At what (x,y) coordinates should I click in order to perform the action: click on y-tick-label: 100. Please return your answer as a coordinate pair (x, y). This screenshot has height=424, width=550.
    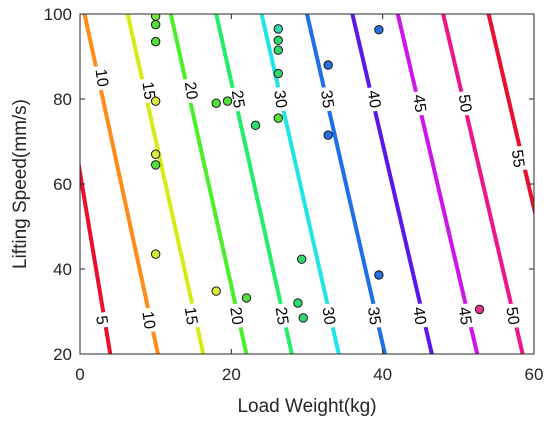
    Looking at the image, I should click on (58, 14).